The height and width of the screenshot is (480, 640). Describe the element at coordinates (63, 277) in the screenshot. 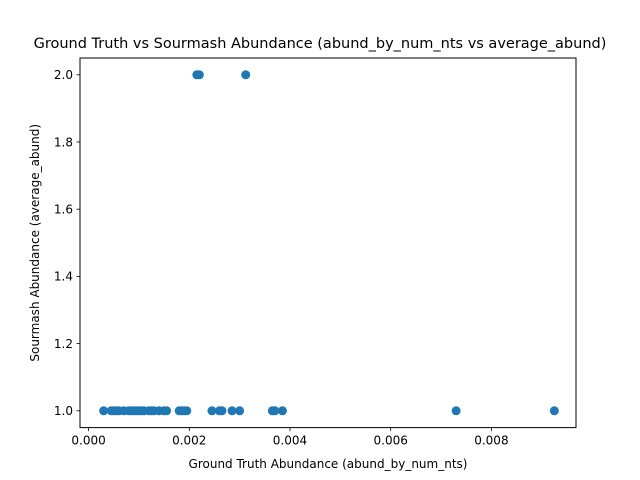

I see `y-tick-label: 1.4` at that location.